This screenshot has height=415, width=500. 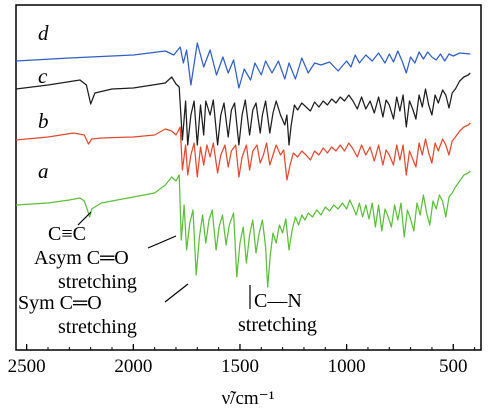 What do you see at coordinates (453, 366) in the screenshot?
I see `x-tick-label-500: 500` at bounding box center [453, 366].